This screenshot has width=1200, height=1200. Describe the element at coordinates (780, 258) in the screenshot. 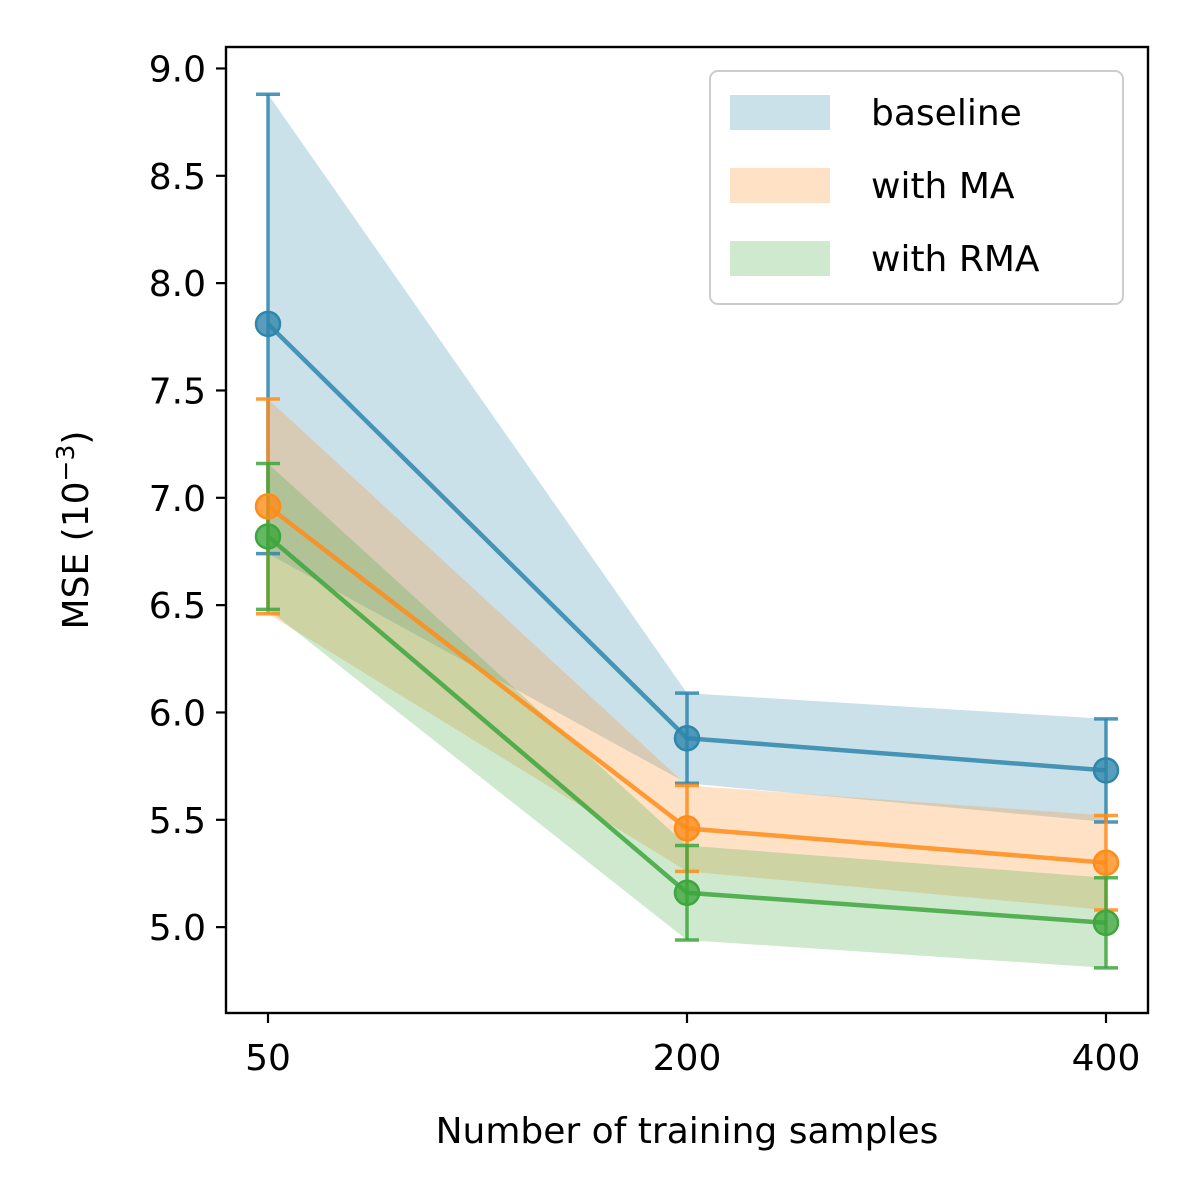

I see `legend-swatch-with-rma` at that location.